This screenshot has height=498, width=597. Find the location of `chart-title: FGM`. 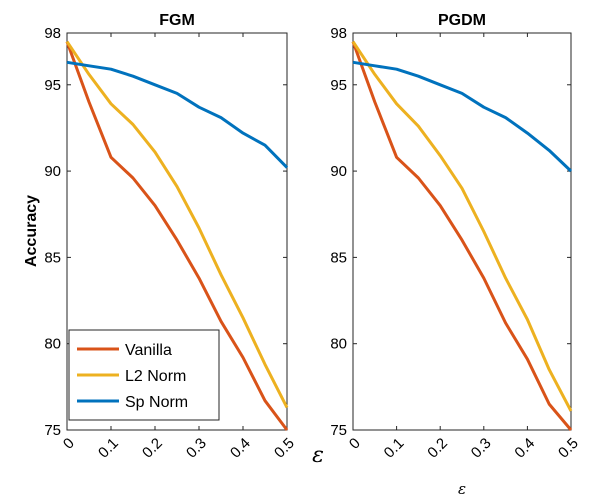

chart-title: FGM is located at coordinates (177, 20).